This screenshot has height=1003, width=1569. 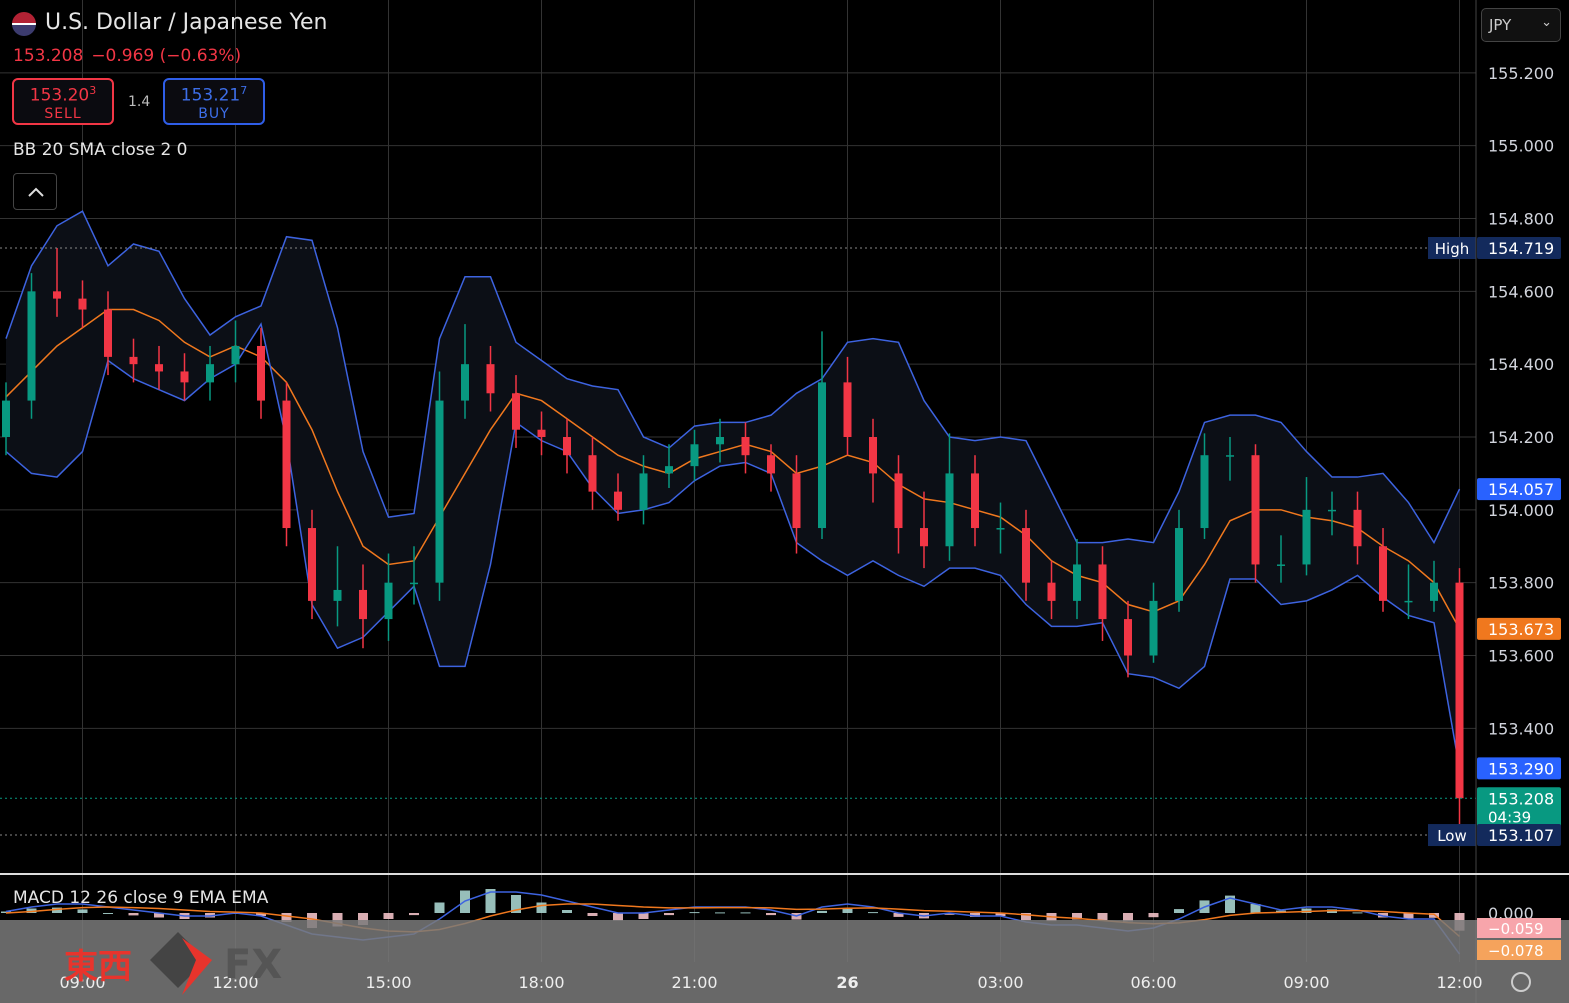 I want to click on macd-badge-label: −0.059, so click(x=1516, y=929).